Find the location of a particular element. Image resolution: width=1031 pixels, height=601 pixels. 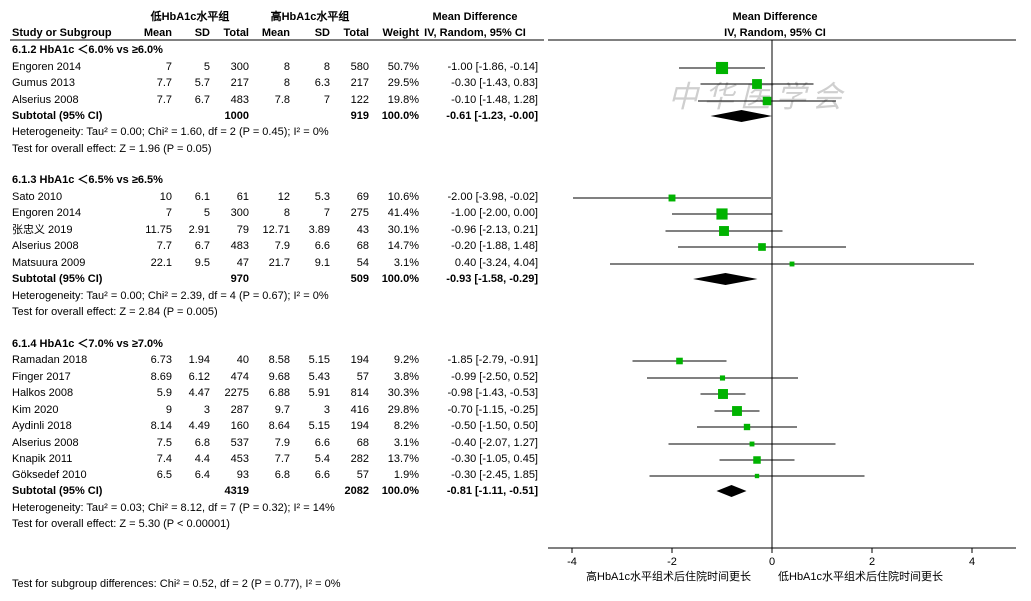

study-name: Ramadan 2018 is located at coordinates (50, 360).